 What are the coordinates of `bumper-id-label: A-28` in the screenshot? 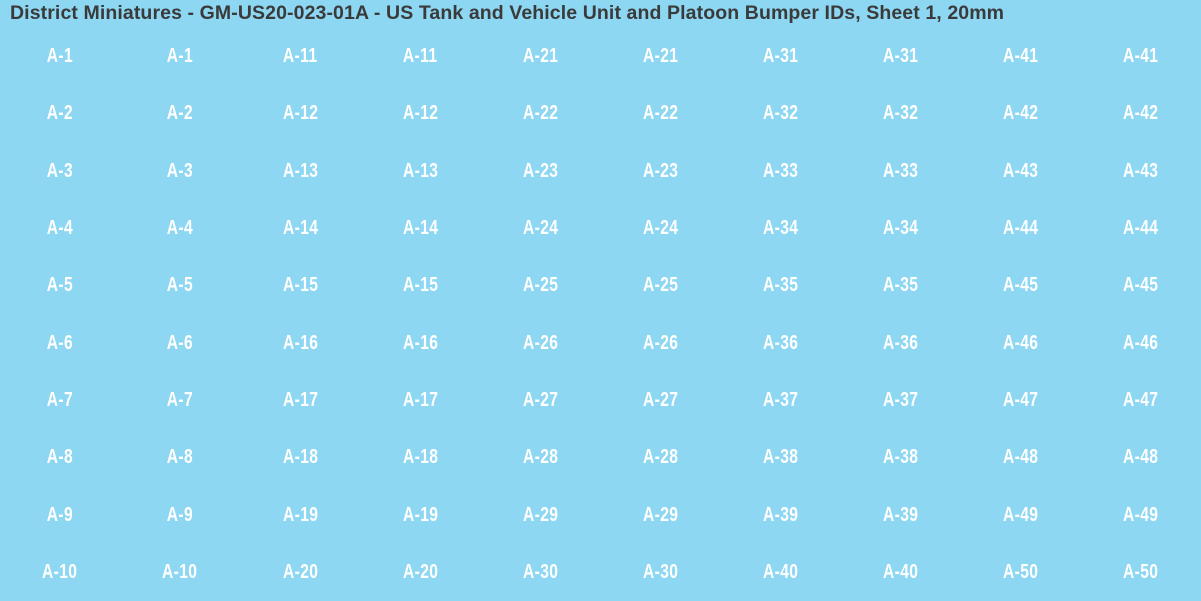 It's located at (660, 457).